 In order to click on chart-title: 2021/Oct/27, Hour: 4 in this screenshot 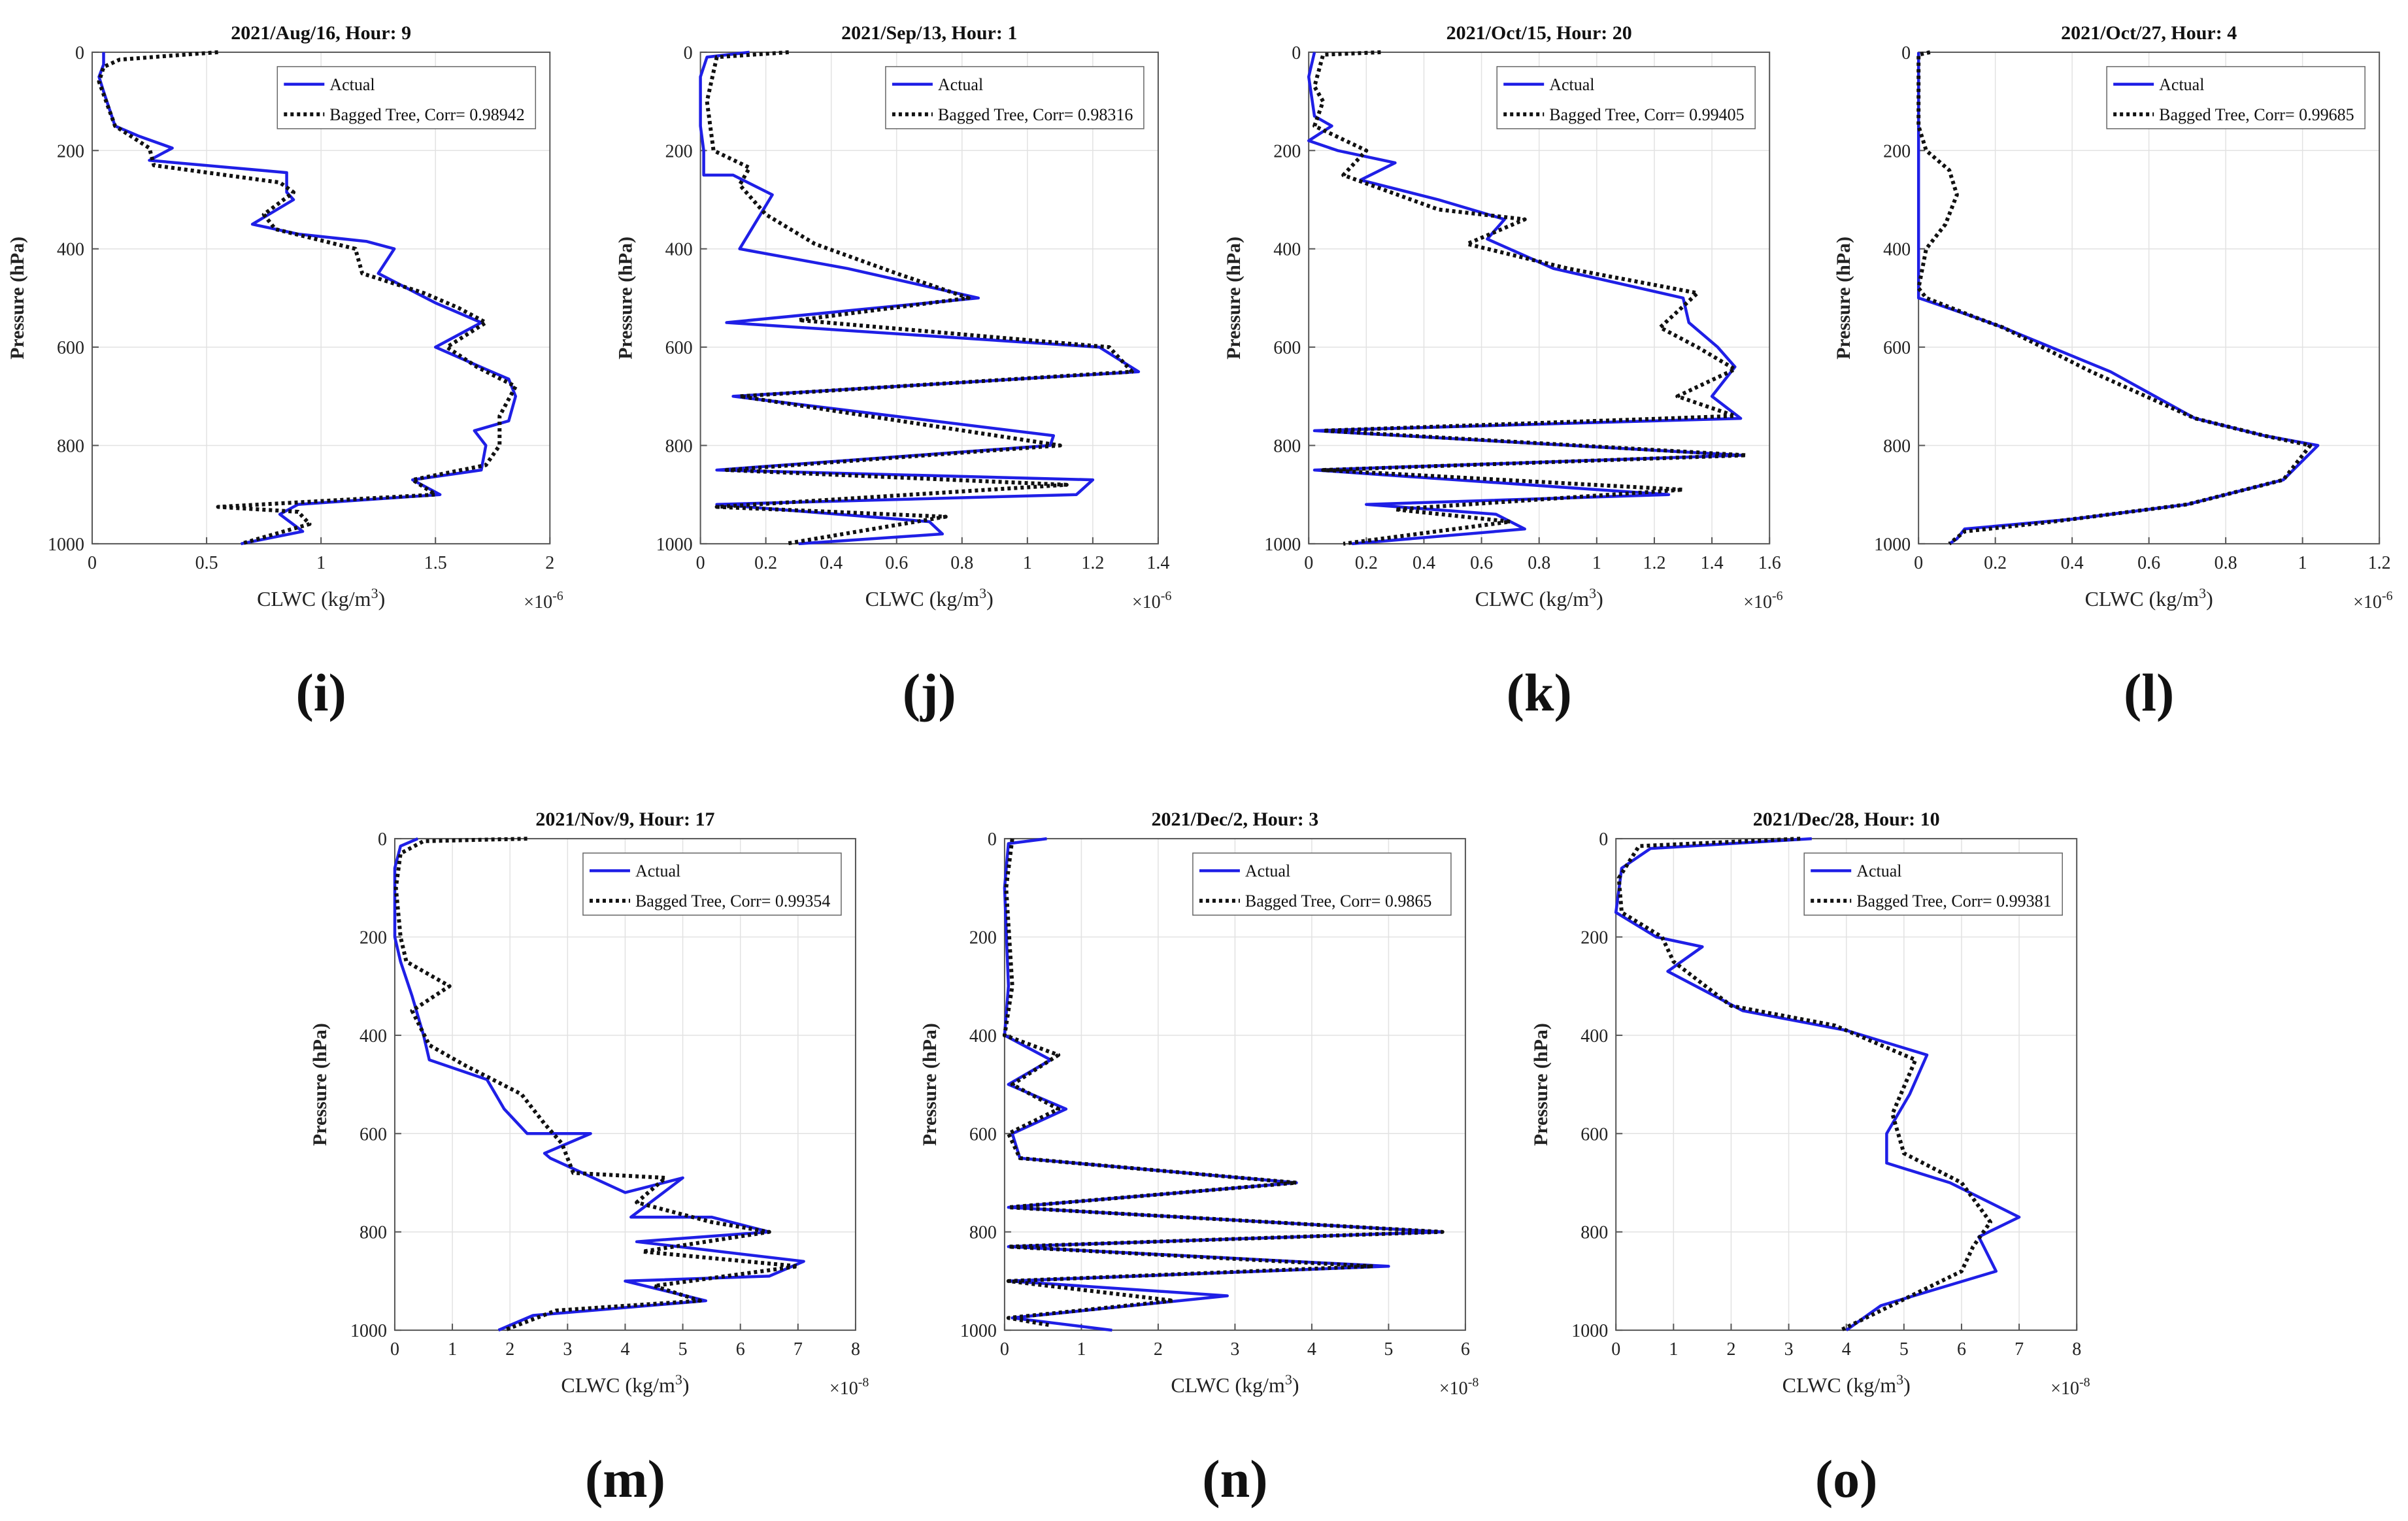, I will do `click(2149, 33)`.